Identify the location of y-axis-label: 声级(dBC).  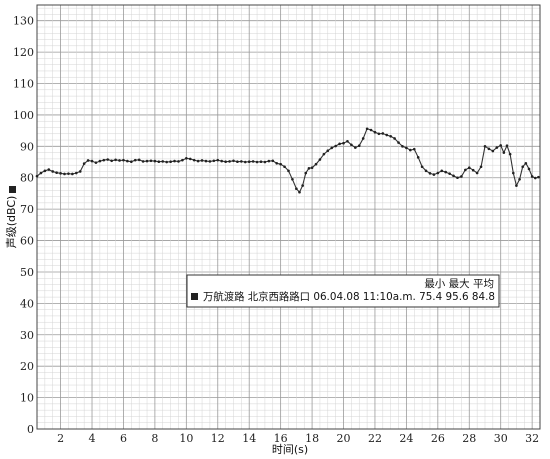
(11, 222).